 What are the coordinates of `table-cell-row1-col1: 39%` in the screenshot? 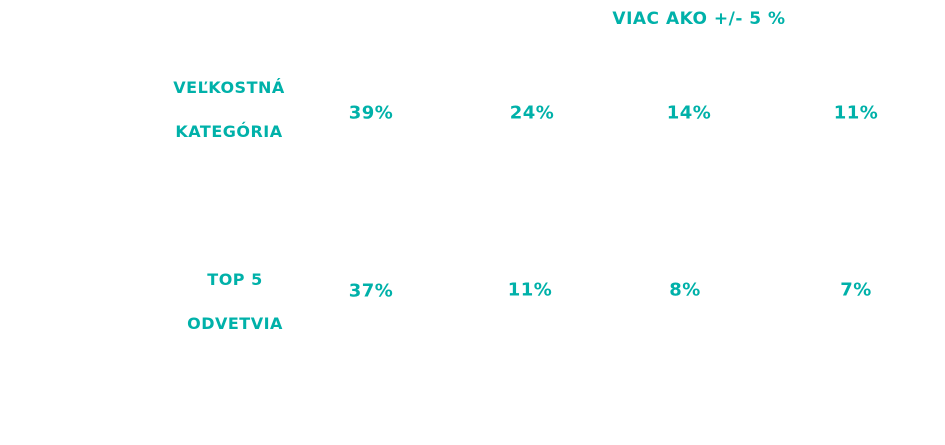 It's located at (371, 113).